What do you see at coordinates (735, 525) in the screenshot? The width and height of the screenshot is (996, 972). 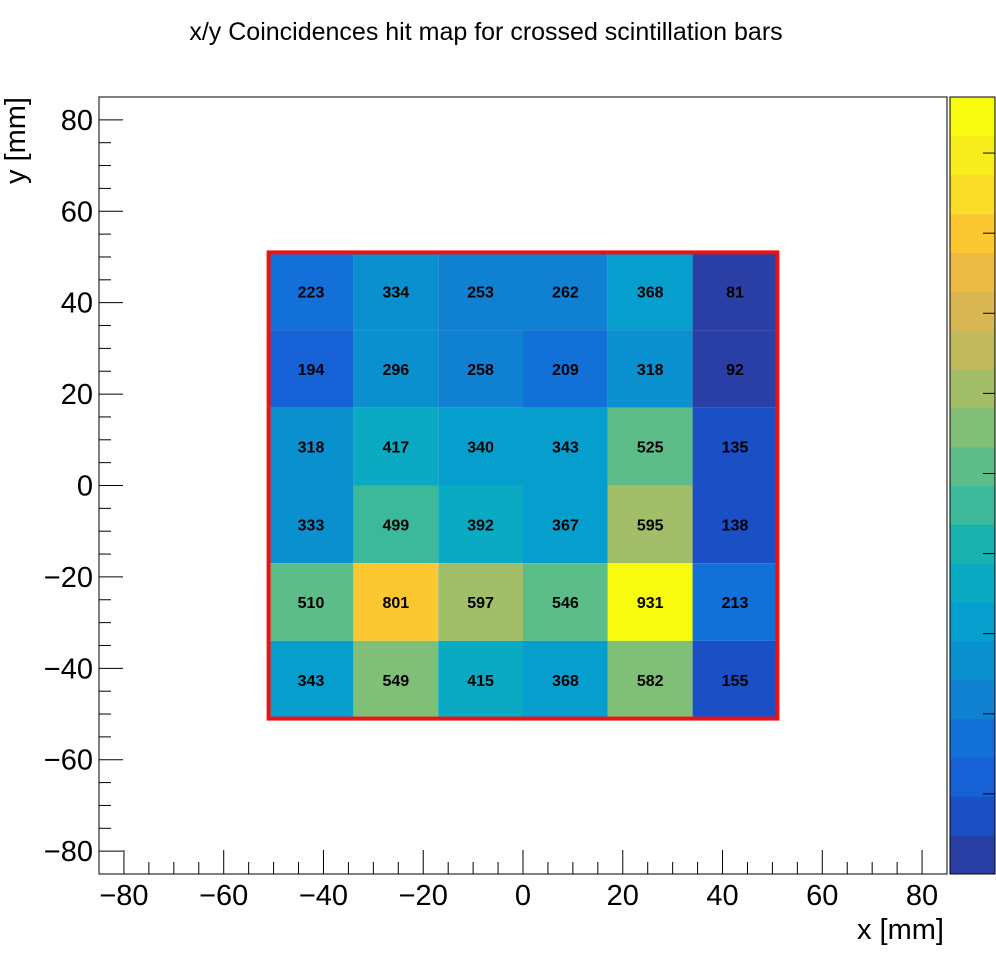 I see `cell-value-label: 138` at bounding box center [735, 525].